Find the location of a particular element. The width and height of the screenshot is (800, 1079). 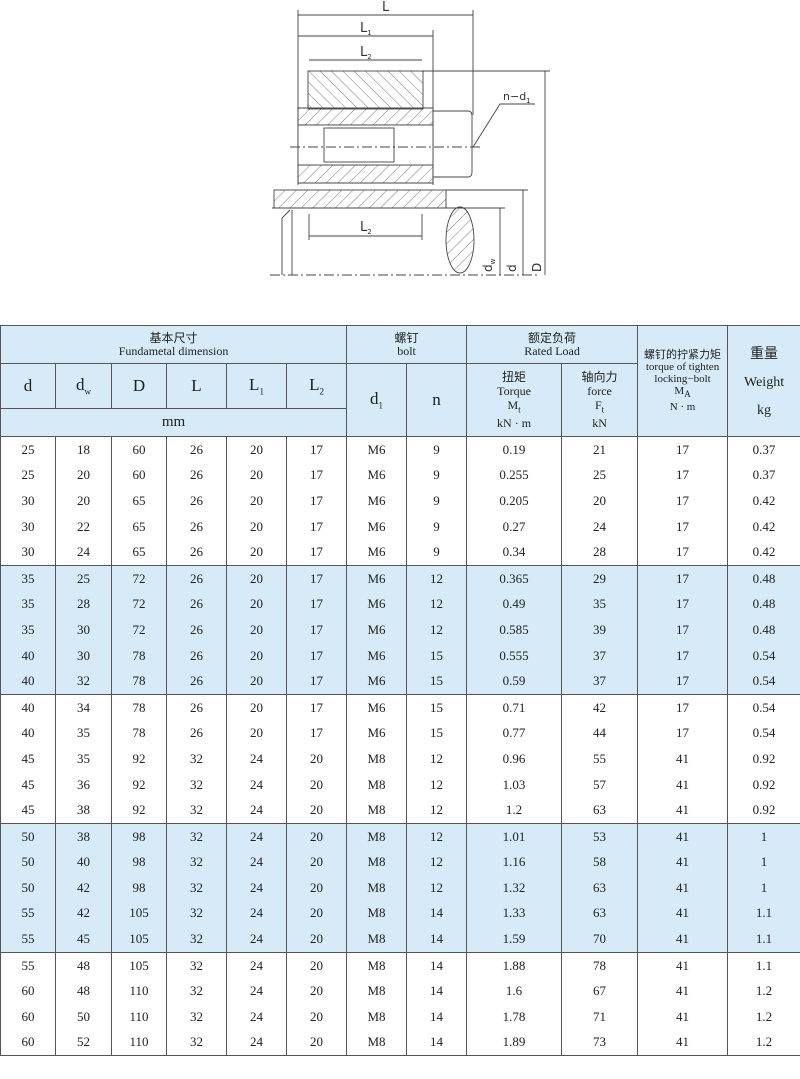

table-row: 40 30 78 26 20 17 M6 15 0.555 37 17 0.54 is located at coordinates (400, 655).